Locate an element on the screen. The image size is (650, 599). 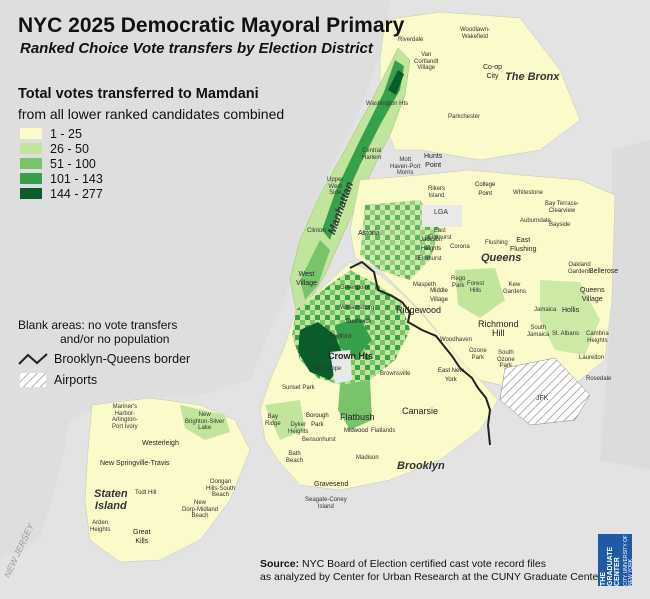
borough-label-staten-island: Staten Island is located at coordinates (111, 500).